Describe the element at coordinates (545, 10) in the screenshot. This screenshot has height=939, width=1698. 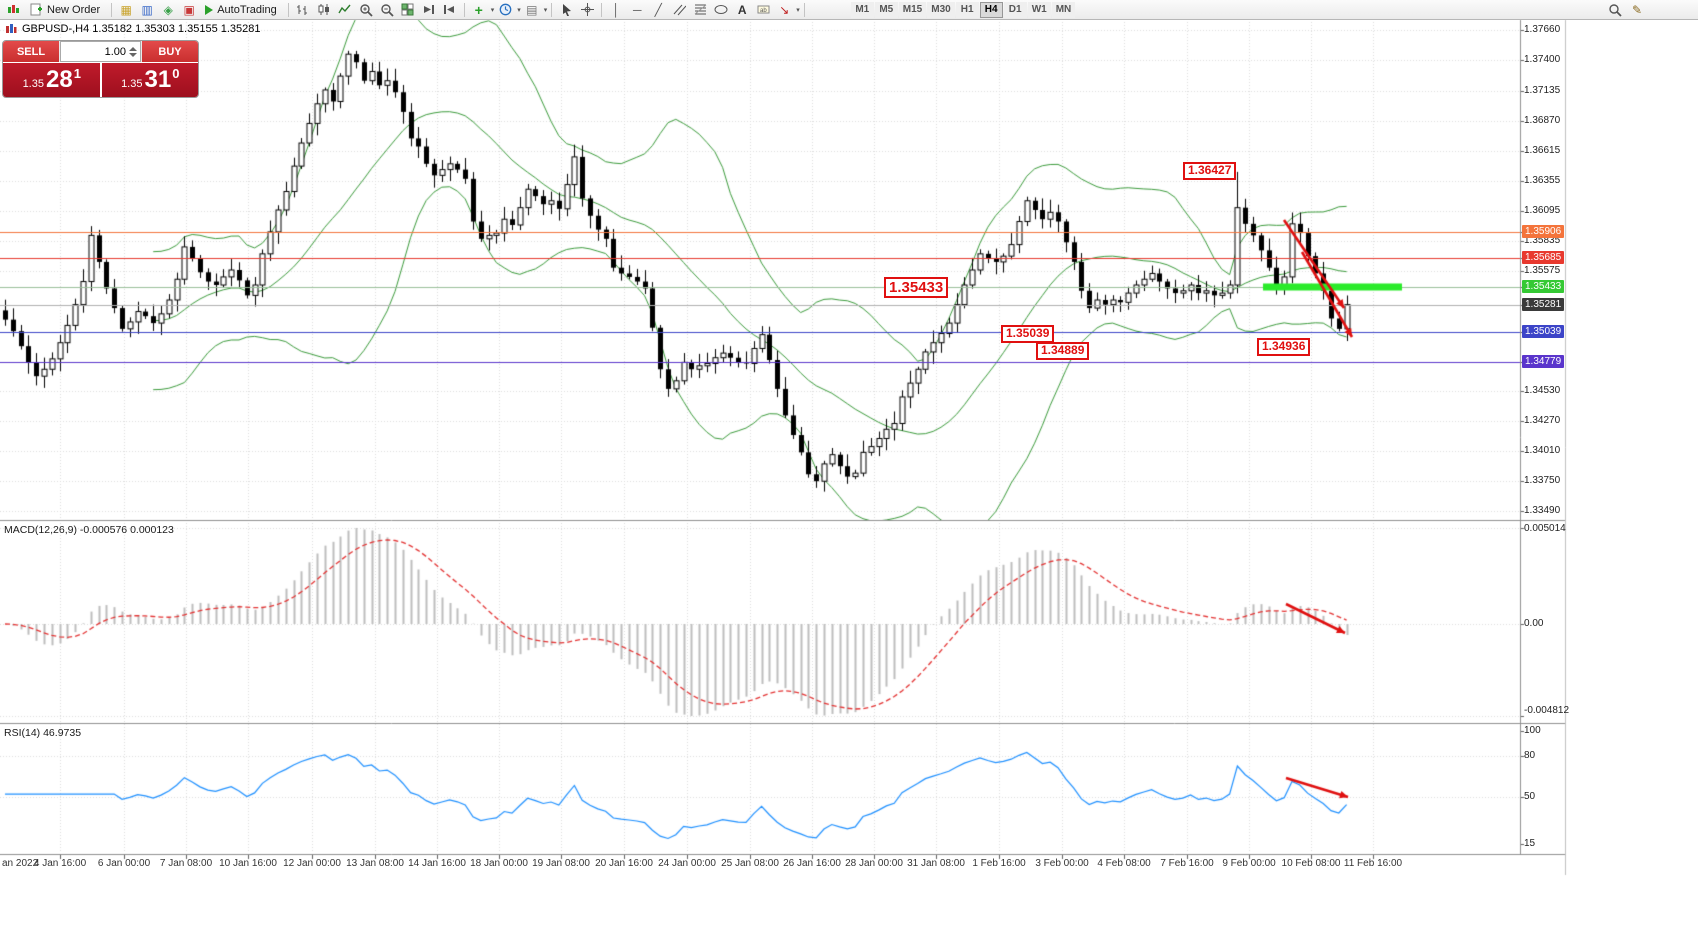
I see `templates-caret-icon: ▾` at that location.